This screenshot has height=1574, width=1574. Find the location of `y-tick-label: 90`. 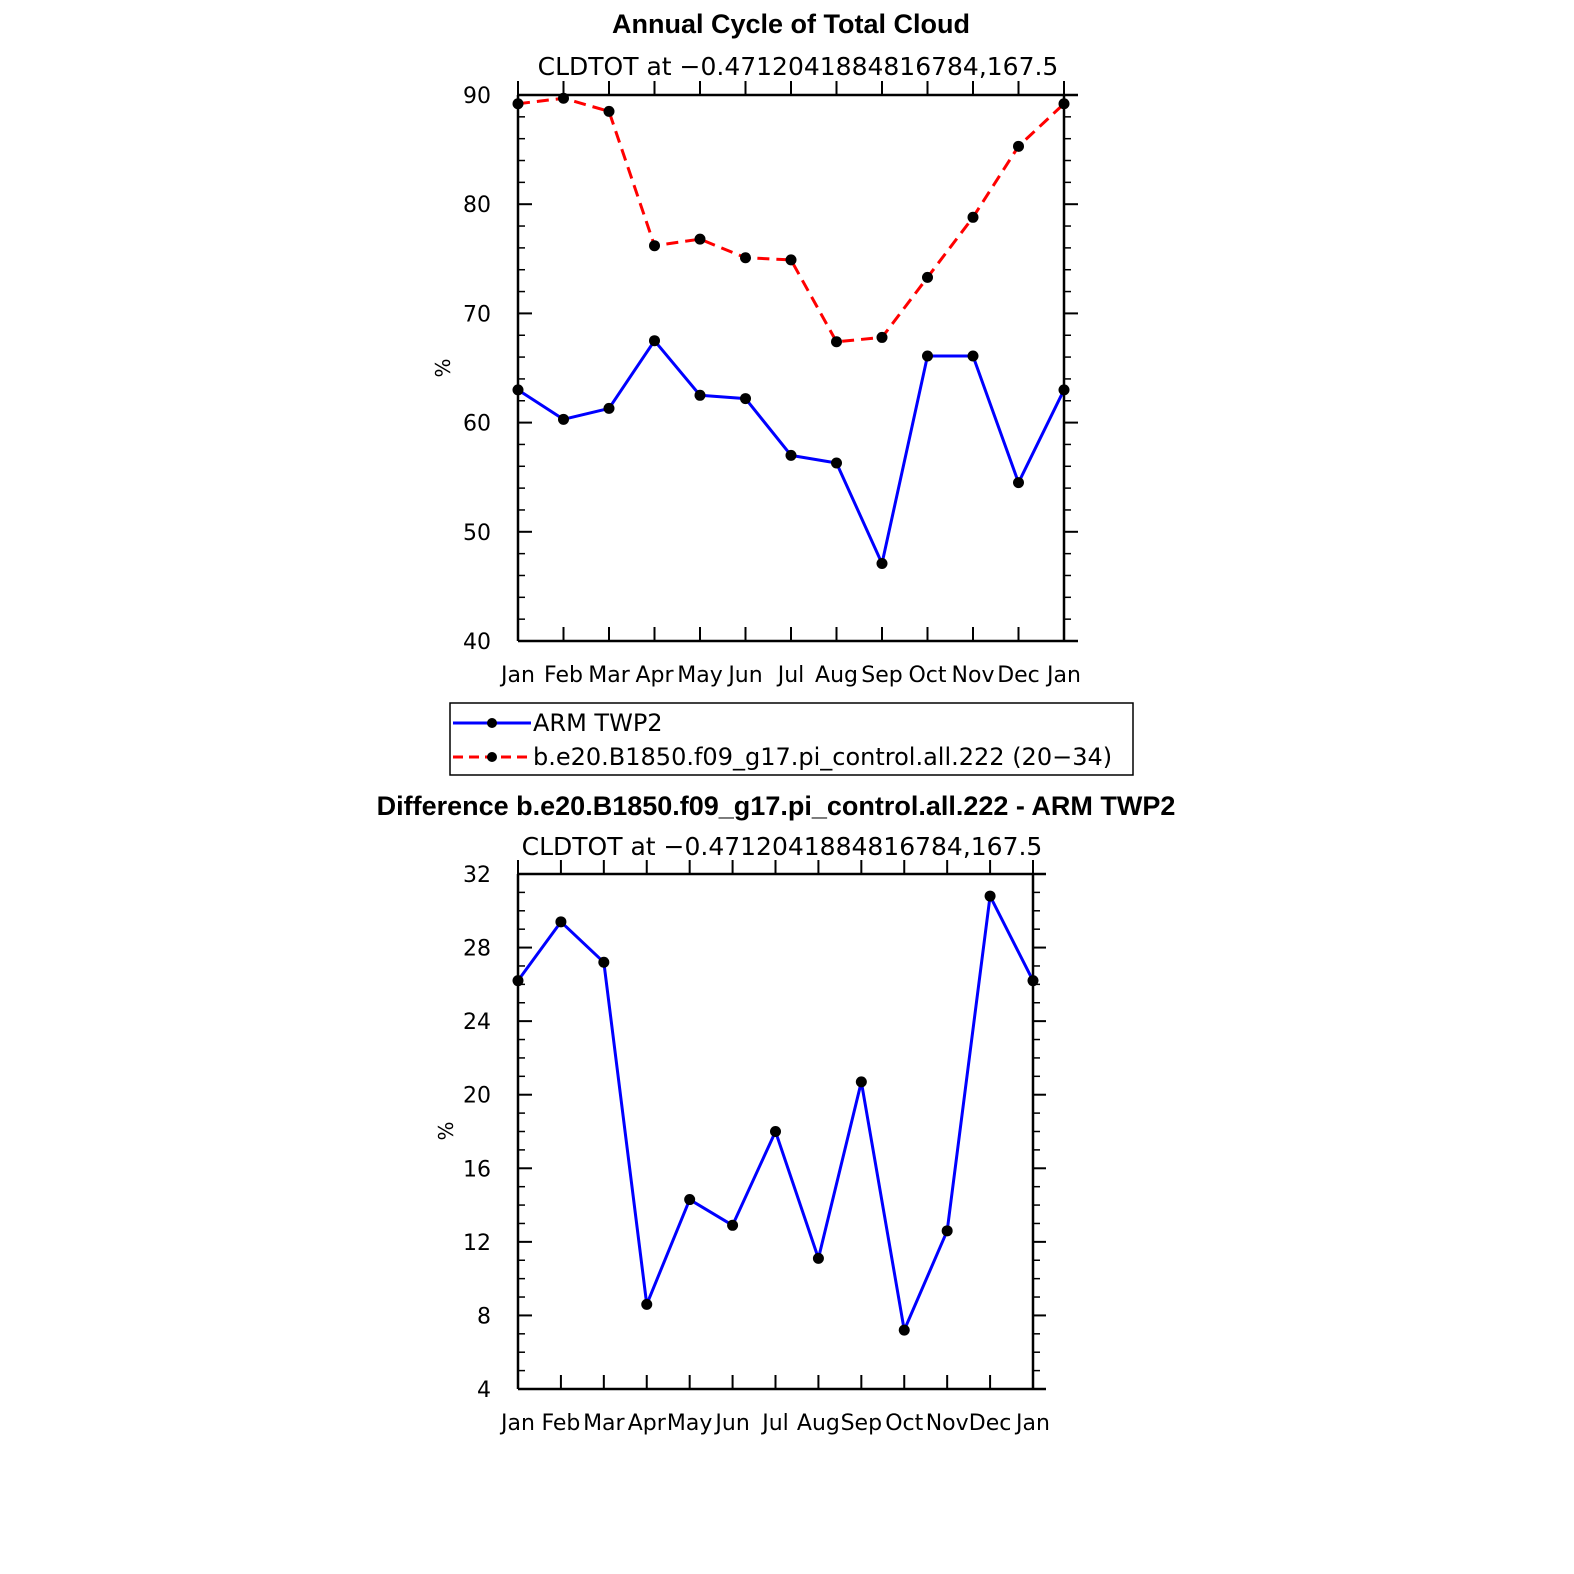

y-tick-label: 90 is located at coordinates (477, 96).